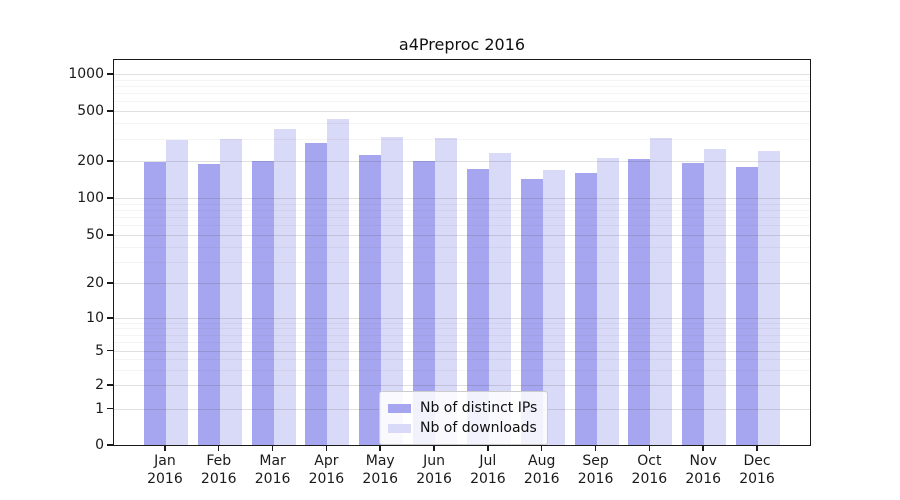 The image size is (900, 500). What do you see at coordinates (218, 470) in the screenshot?
I see `x-tick-label: Feb 2016` at bounding box center [218, 470].